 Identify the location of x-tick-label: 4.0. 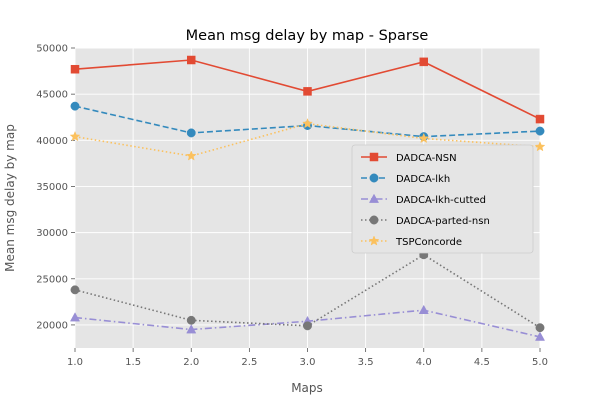
(424, 362).